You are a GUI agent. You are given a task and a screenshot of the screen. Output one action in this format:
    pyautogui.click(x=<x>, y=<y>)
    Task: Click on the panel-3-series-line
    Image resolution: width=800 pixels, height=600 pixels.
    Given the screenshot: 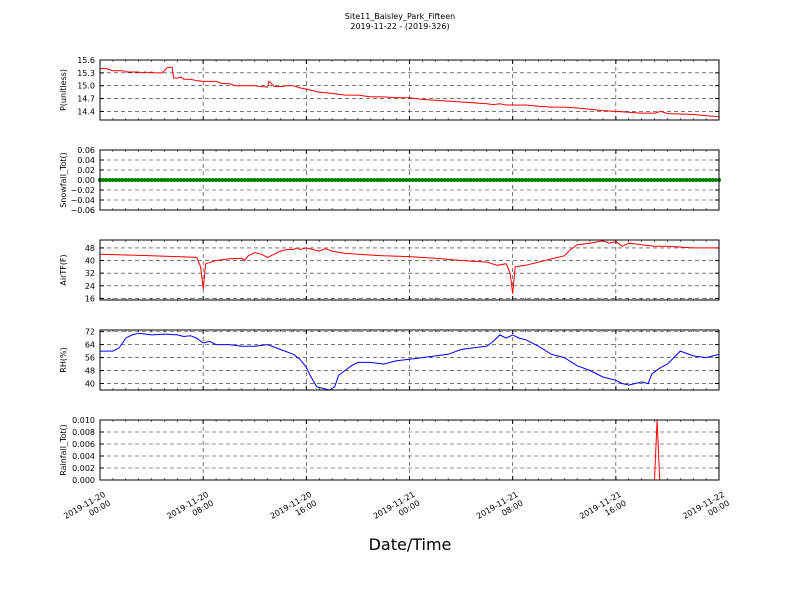 What is the action you would take?
    pyautogui.click(x=409, y=361)
    